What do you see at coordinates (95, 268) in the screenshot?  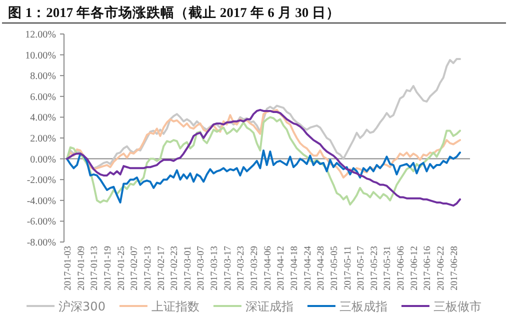 I see `x-tick-label: 2017-01-13` at bounding box center [95, 268].